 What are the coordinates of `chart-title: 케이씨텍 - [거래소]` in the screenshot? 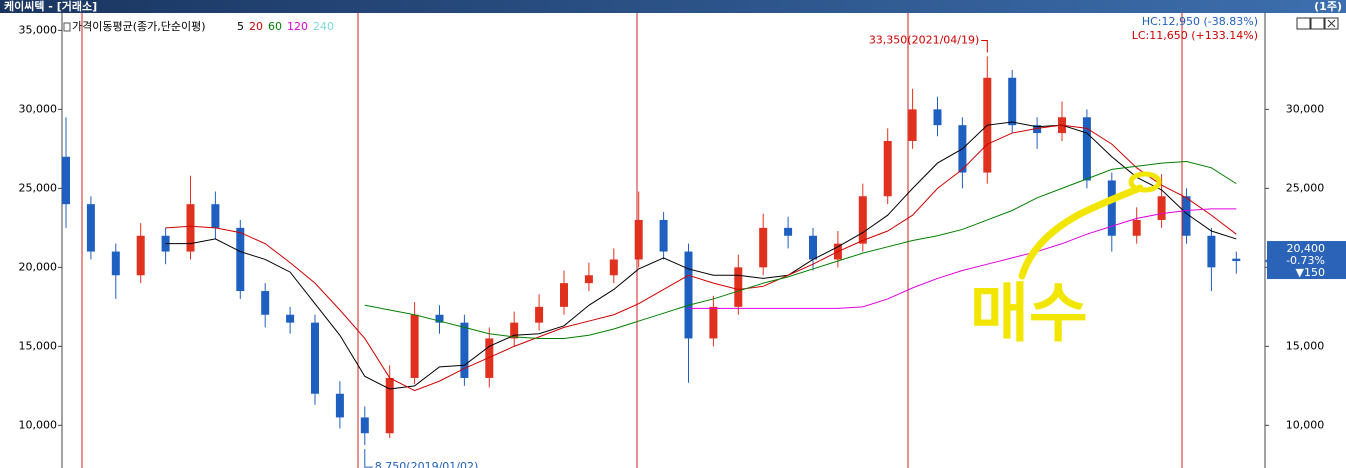 It's located at (50, 6).